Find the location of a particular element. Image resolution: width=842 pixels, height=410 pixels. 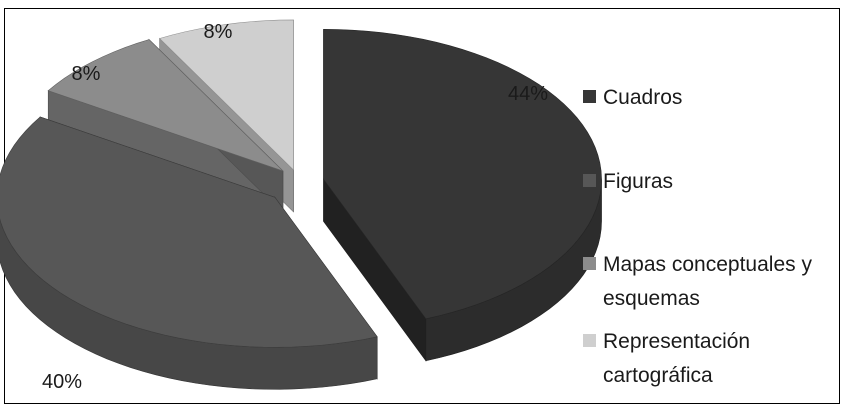

legend-label: cartográfica is located at coordinates (658, 375).